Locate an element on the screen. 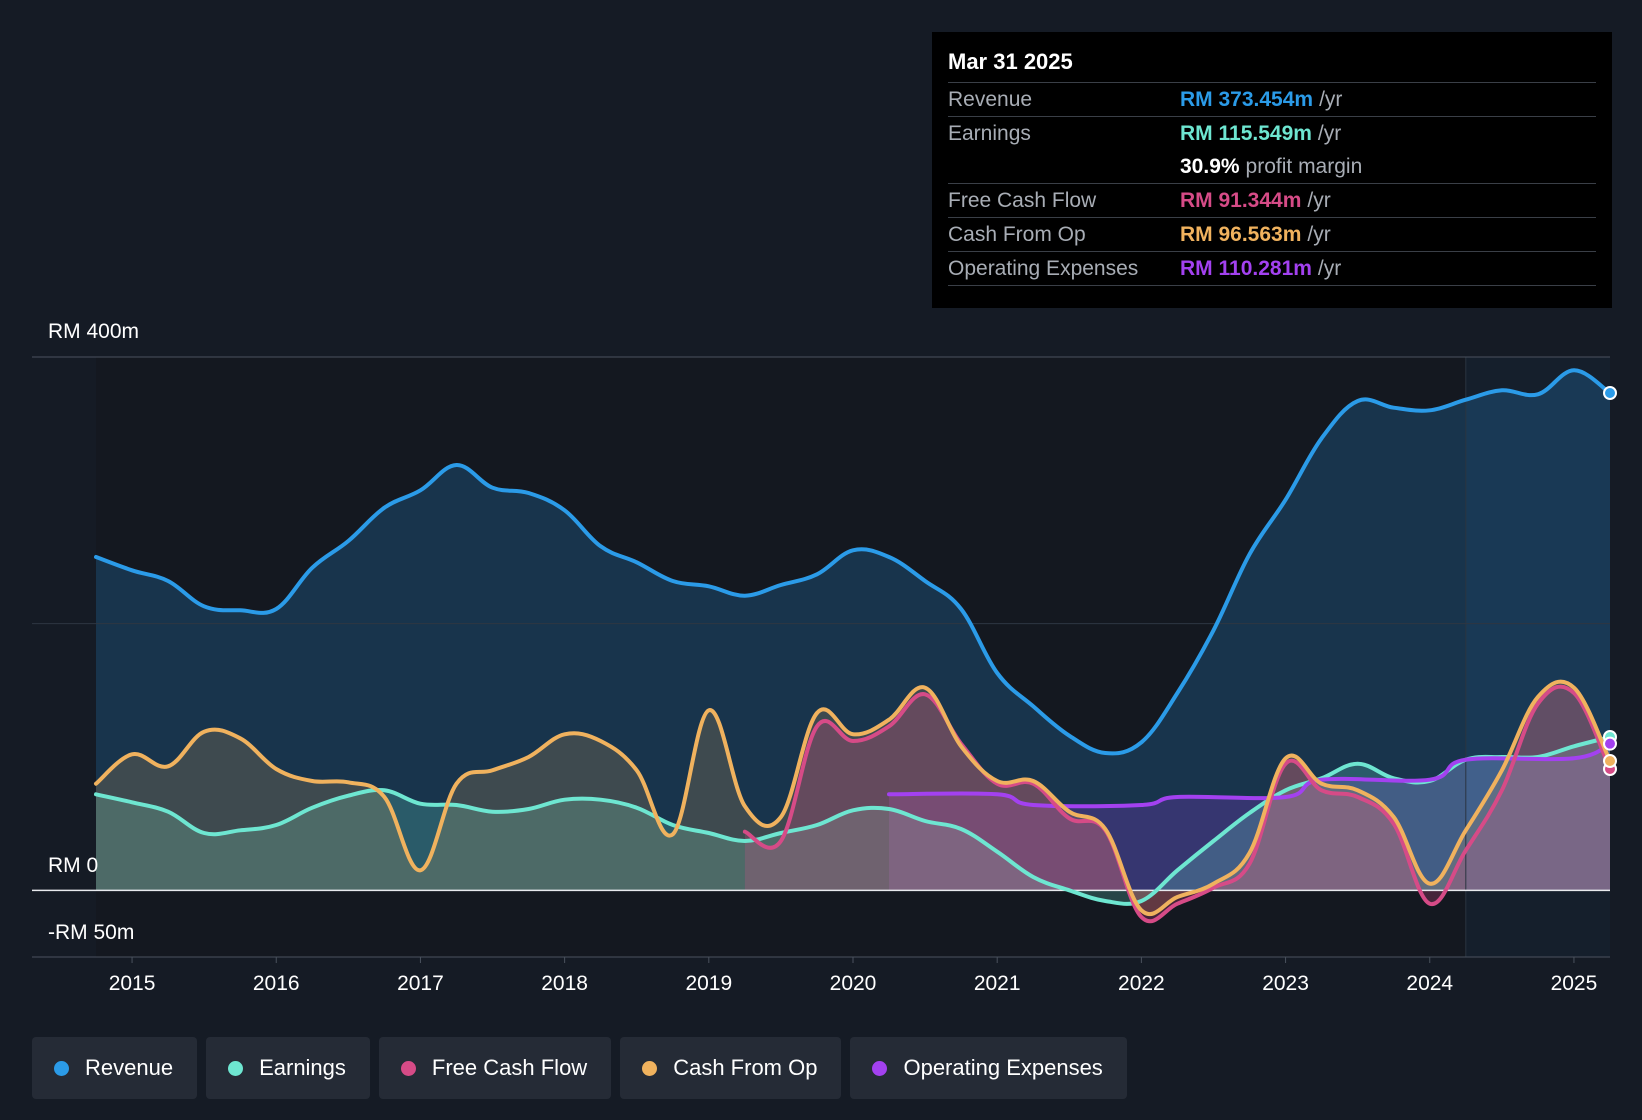 The height and width of the screenshot is (1120, 1642). tooltip-value: 30.9% is located at coordinates (1210, 166).